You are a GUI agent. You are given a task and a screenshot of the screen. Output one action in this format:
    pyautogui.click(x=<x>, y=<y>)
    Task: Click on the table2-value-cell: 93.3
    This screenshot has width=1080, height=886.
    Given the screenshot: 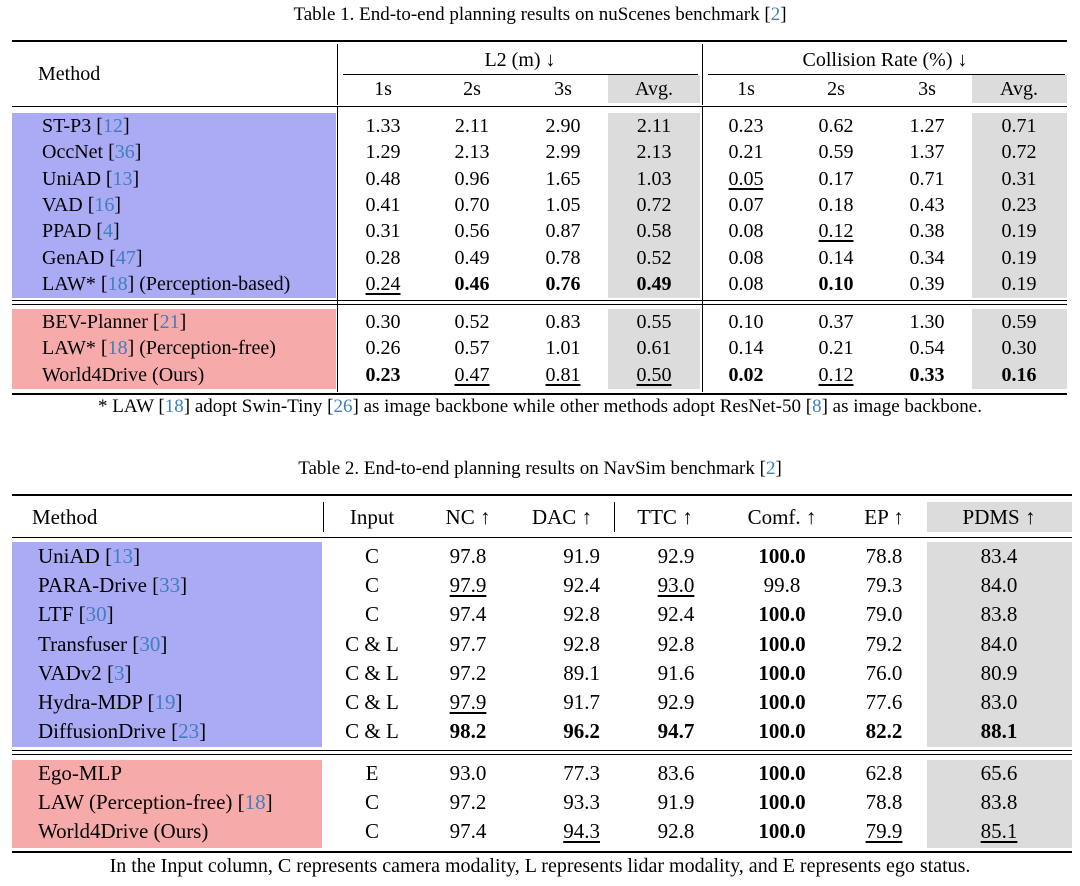 What is the action you would take?
    pyautogui.click(x=581, y=802)
    